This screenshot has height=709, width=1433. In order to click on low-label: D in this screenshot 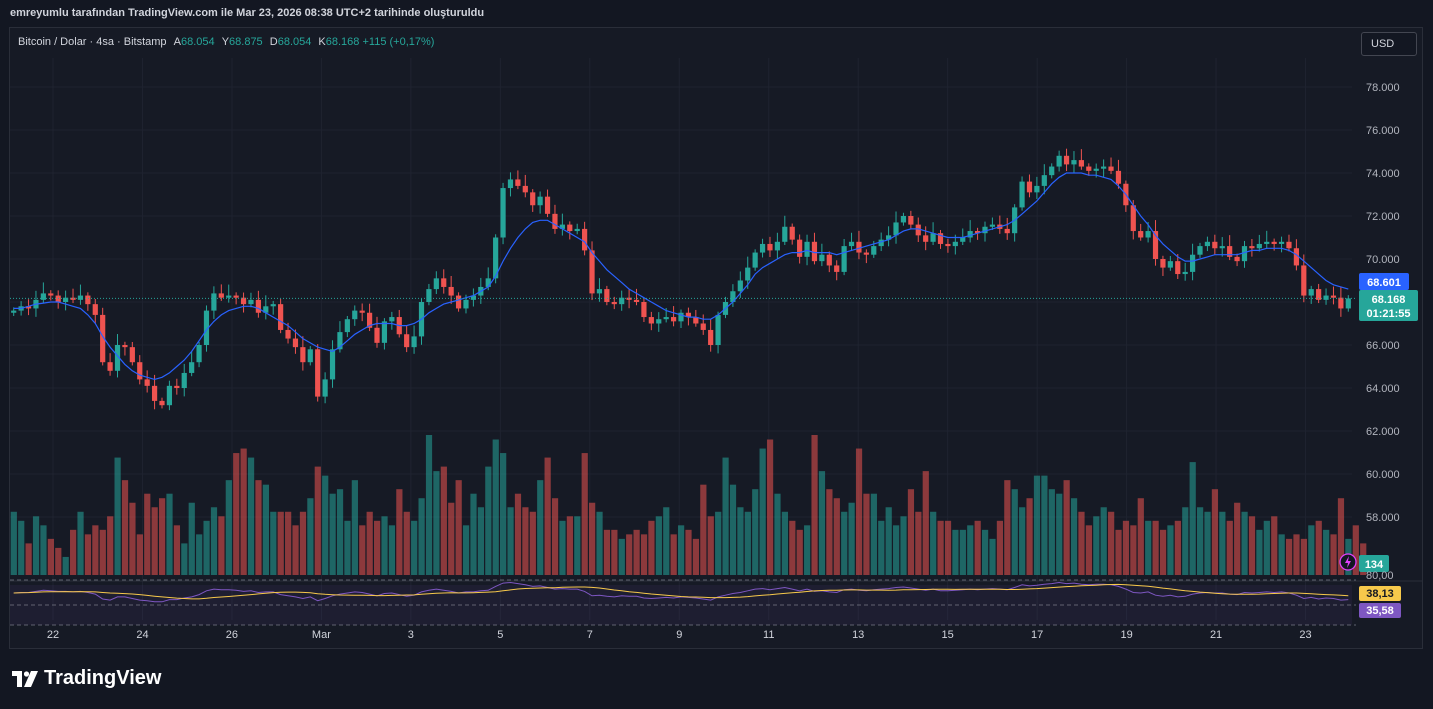, I will do `click(273, 42)`.